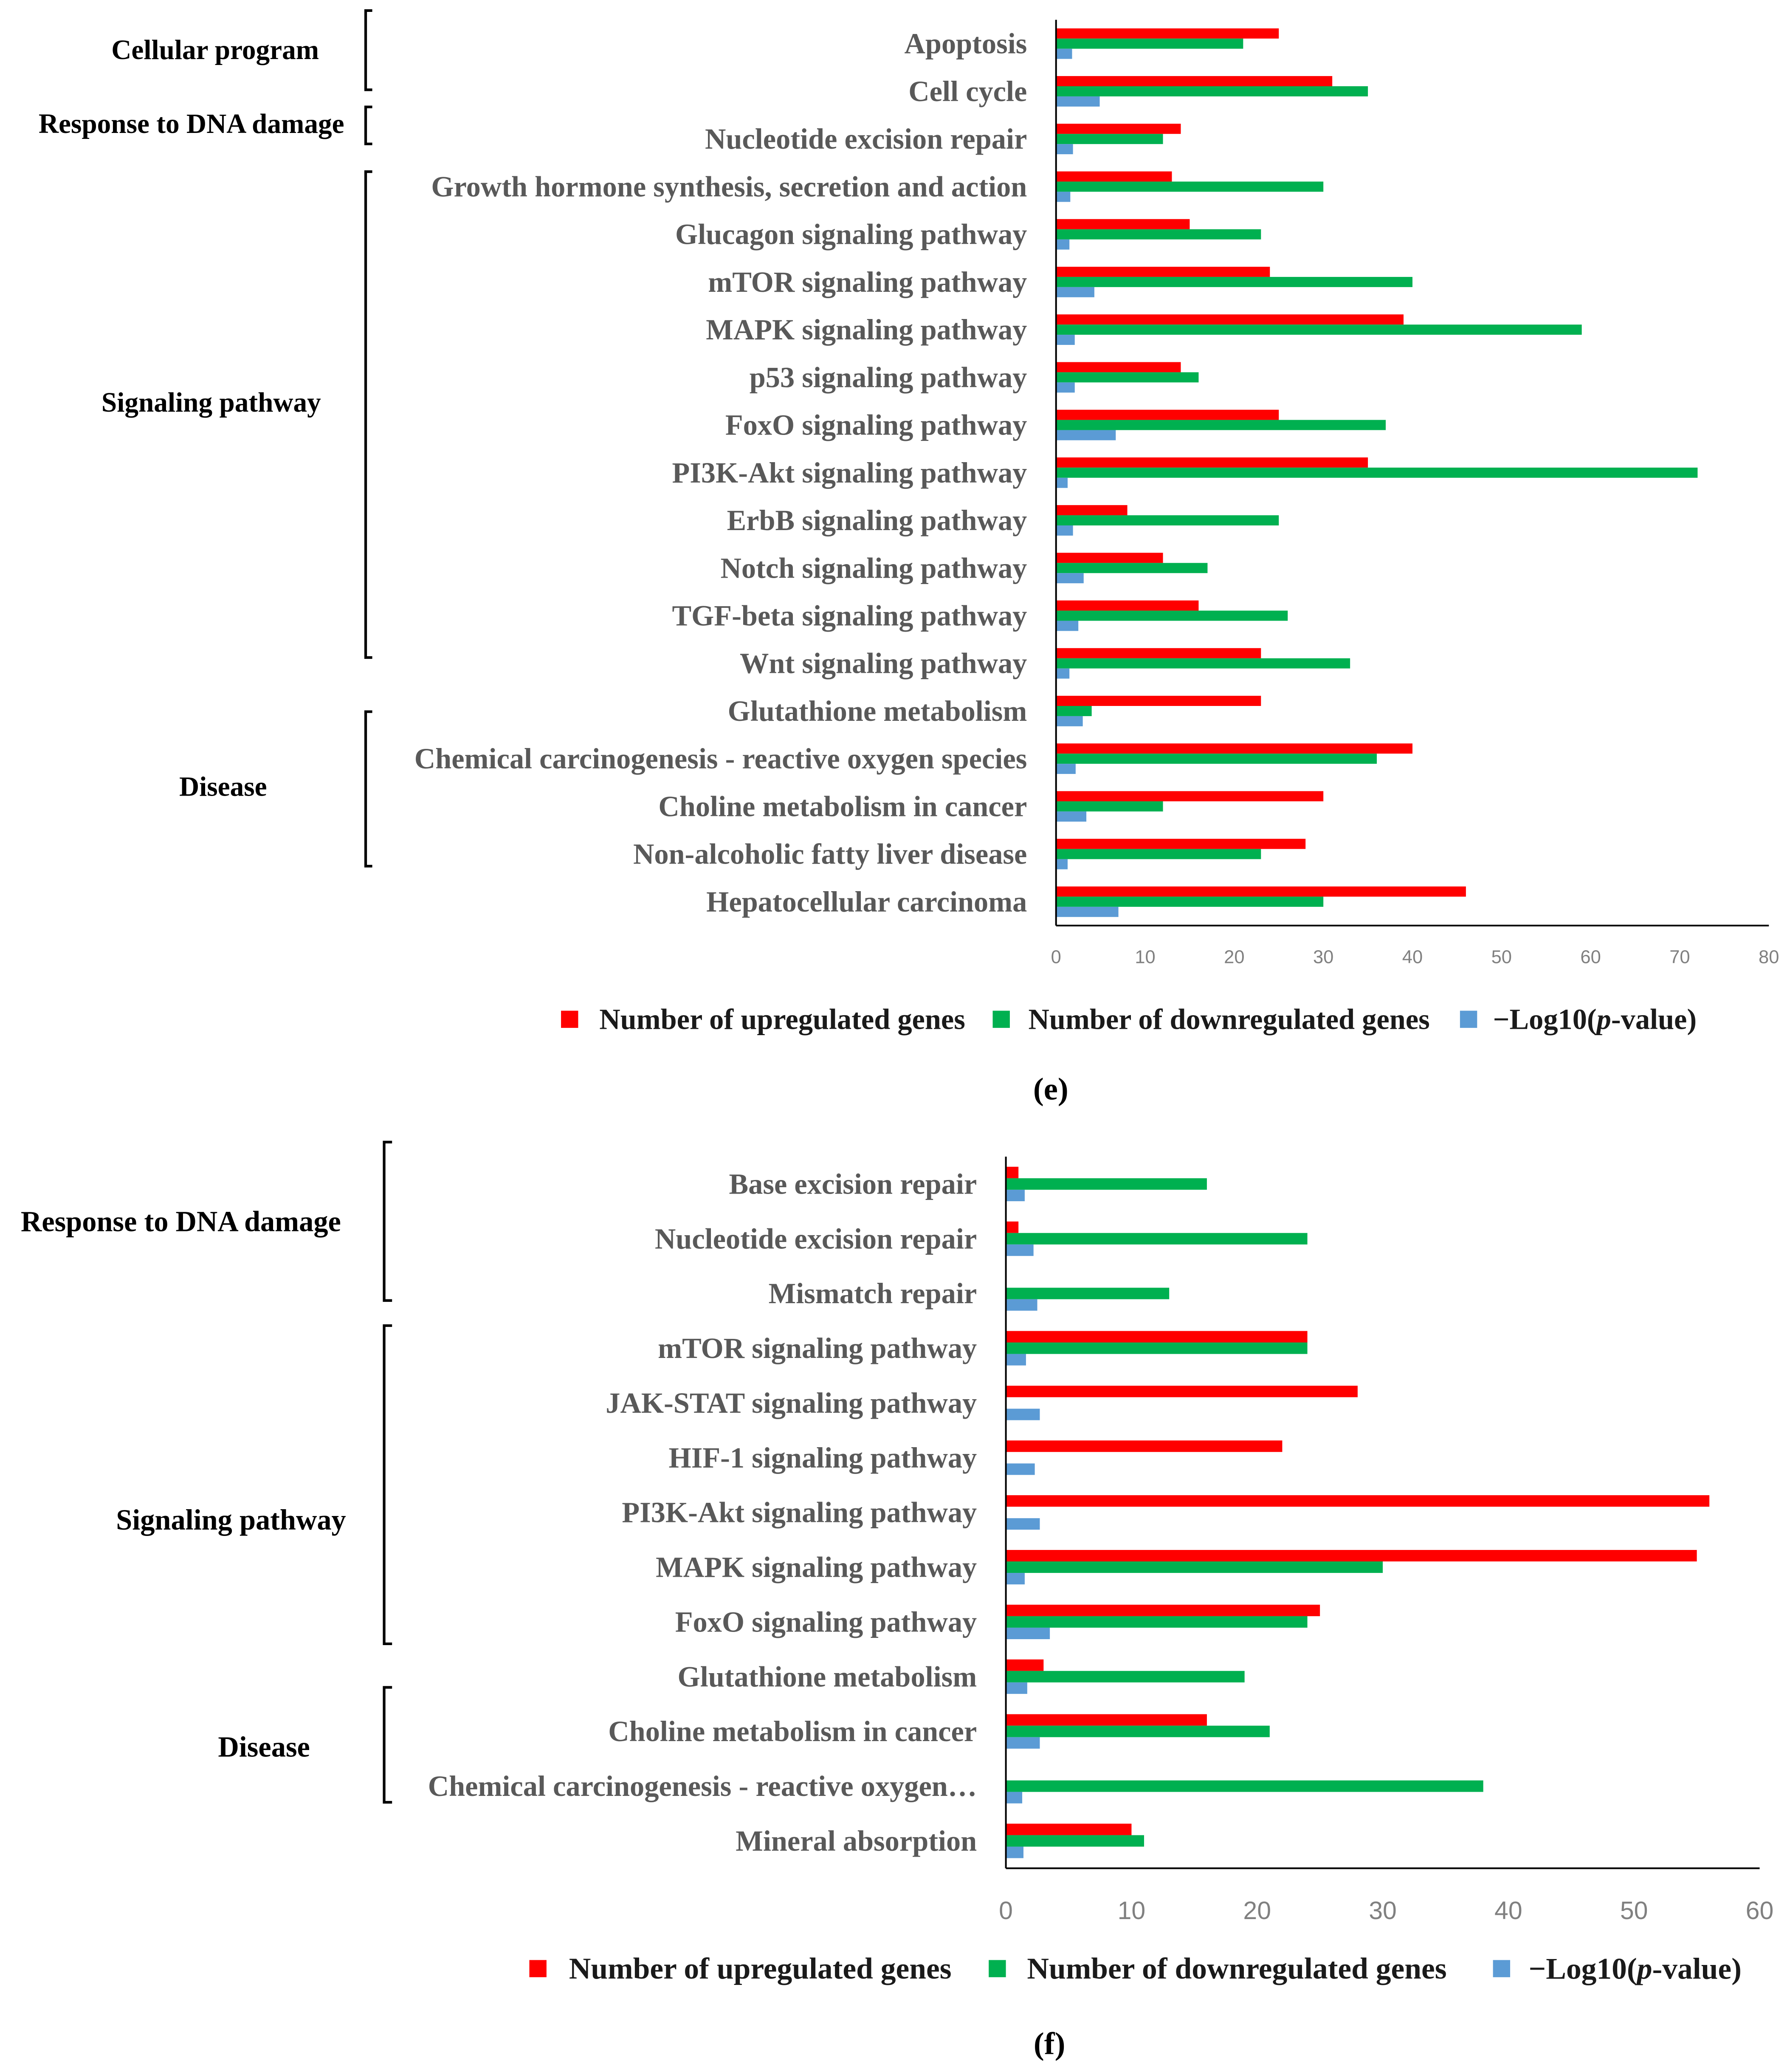 The height and width of the screenshot is (2072, 1790). Describe the element at coordinates (1158, 653) in the screenshot. I see `chart-e-bar-upregulated-wnt-signaling-pathway` at that location.